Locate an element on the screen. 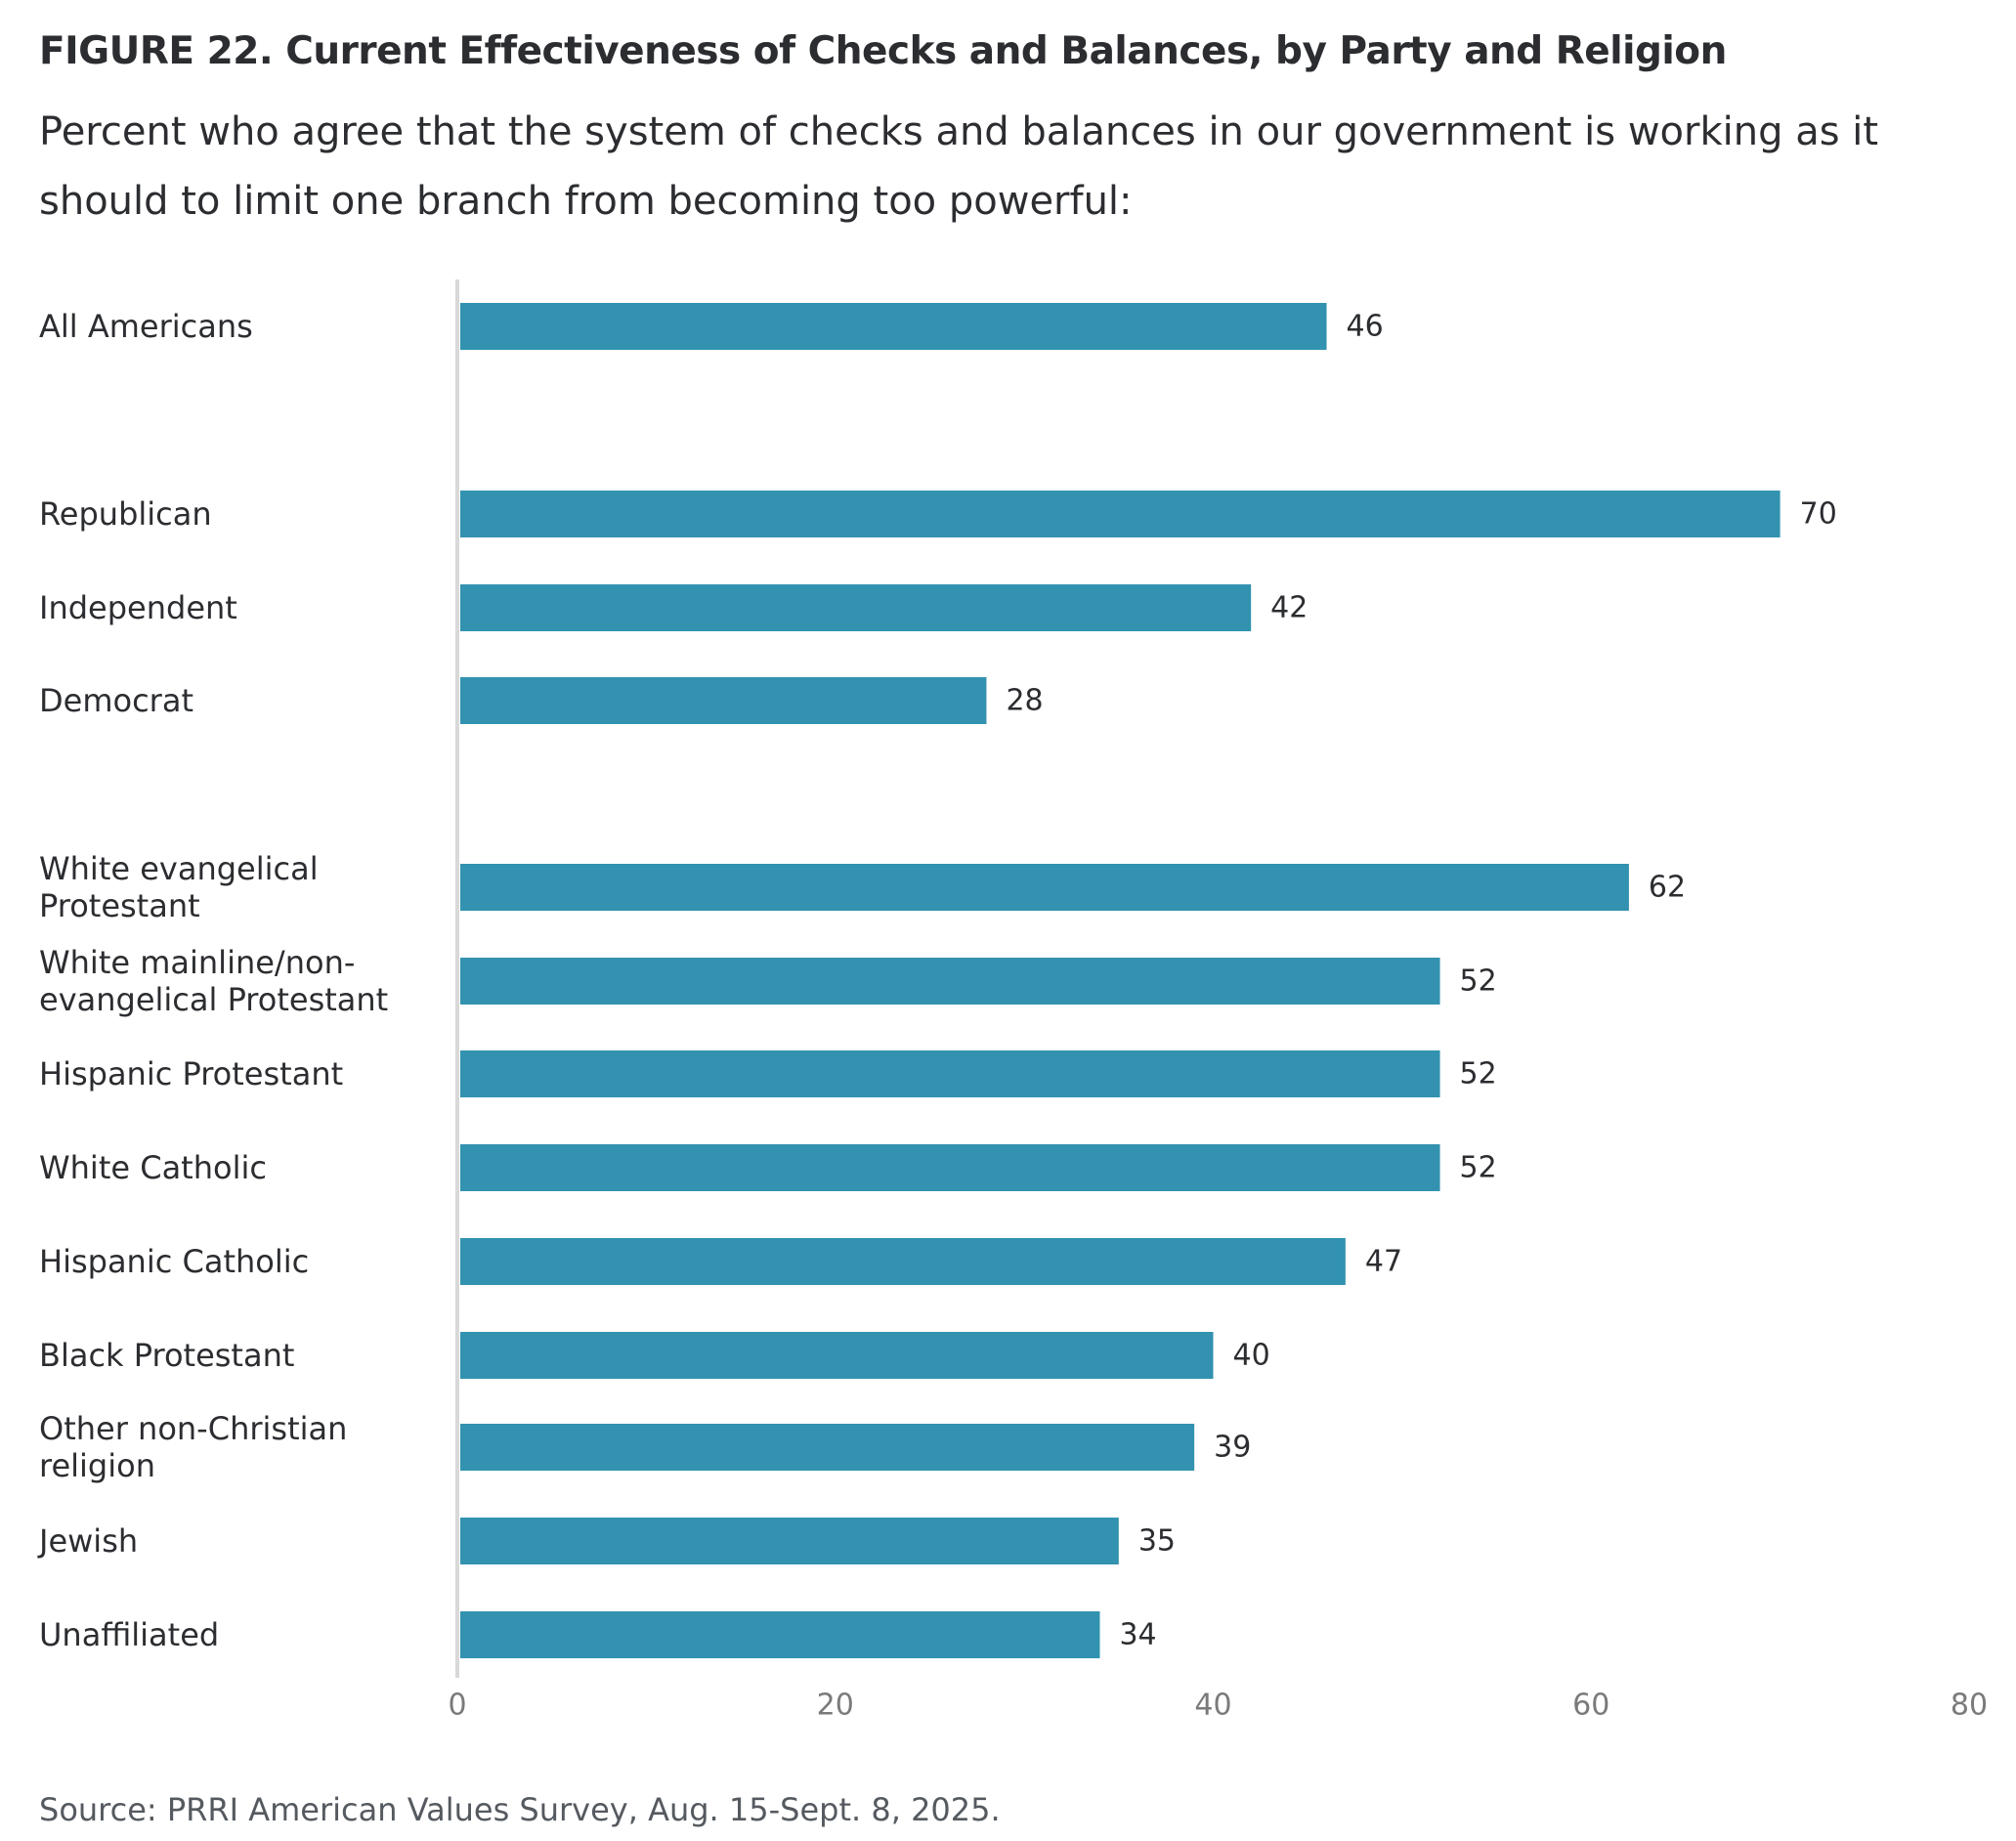 The image size is (2016, 1841). category-label: White evangelical Protestant is located at coordinates (179, 887).